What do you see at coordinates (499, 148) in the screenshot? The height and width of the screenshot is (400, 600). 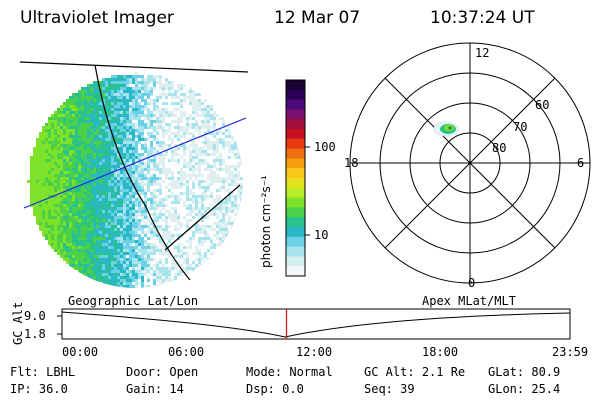 I see `lat-label-80: 80` at bounding box center [499, 148].